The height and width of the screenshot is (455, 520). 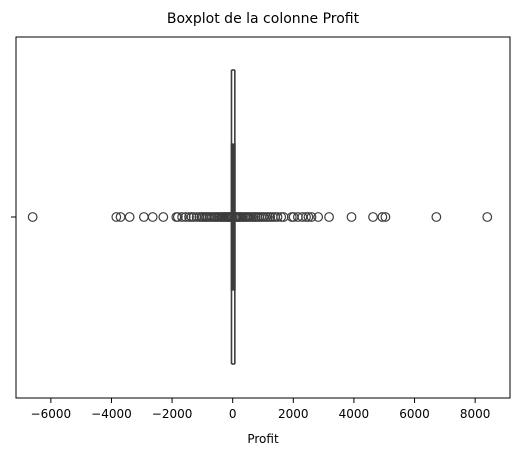 What do you see at coordinates (293, 414) in the screenshot?
I see `x-tick-label: 2000` at bounding box center [293, 414].